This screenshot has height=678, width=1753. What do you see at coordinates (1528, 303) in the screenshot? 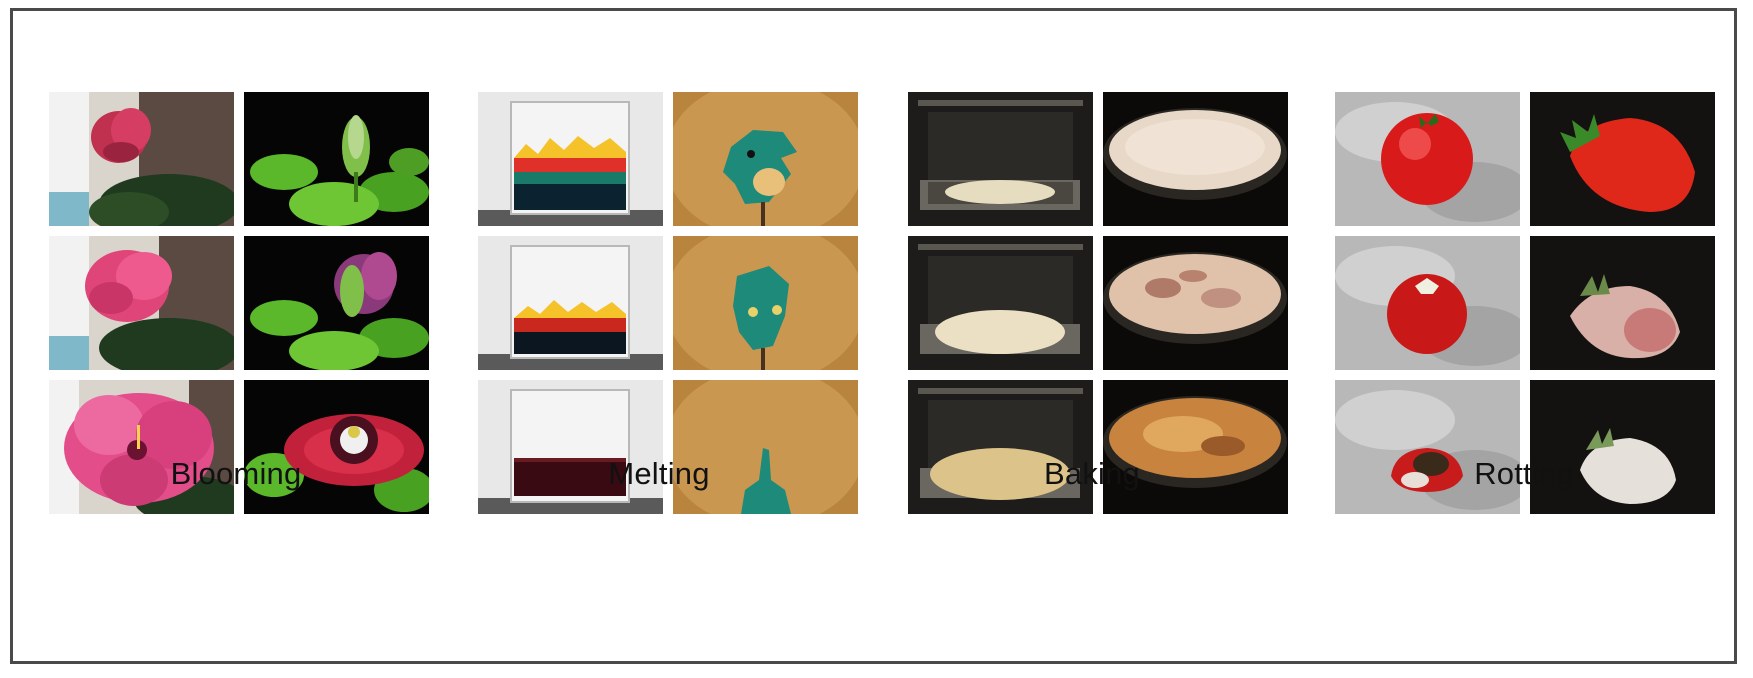
I see `rotting-group` at bounding box center [1528, 303].